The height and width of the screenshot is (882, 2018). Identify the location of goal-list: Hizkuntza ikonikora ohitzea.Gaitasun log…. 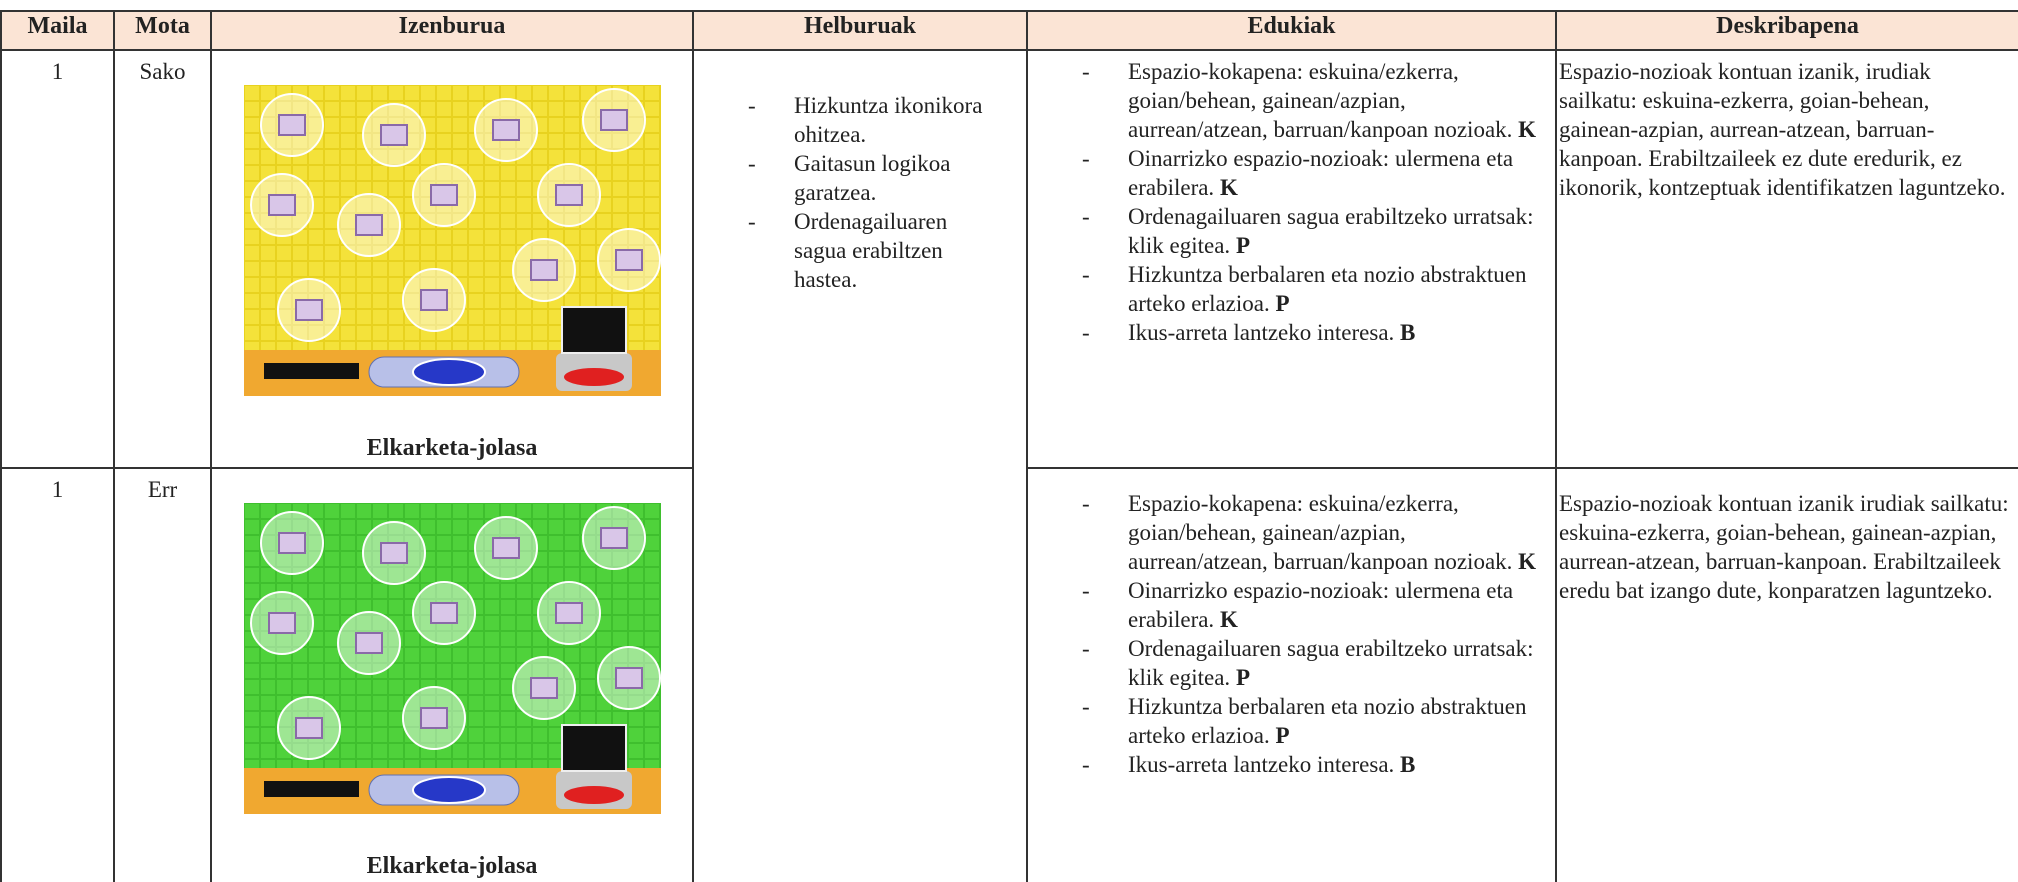
(860, 192).